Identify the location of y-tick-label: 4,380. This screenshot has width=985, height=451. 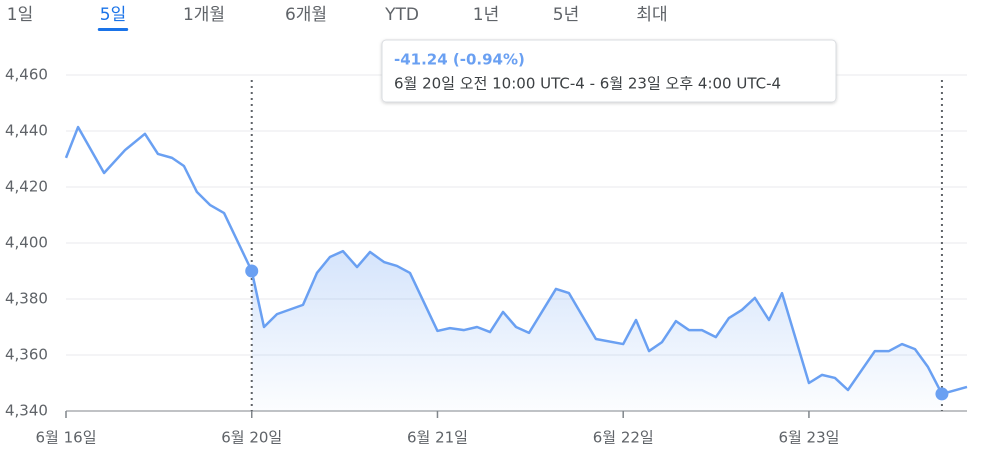
(26, 299).